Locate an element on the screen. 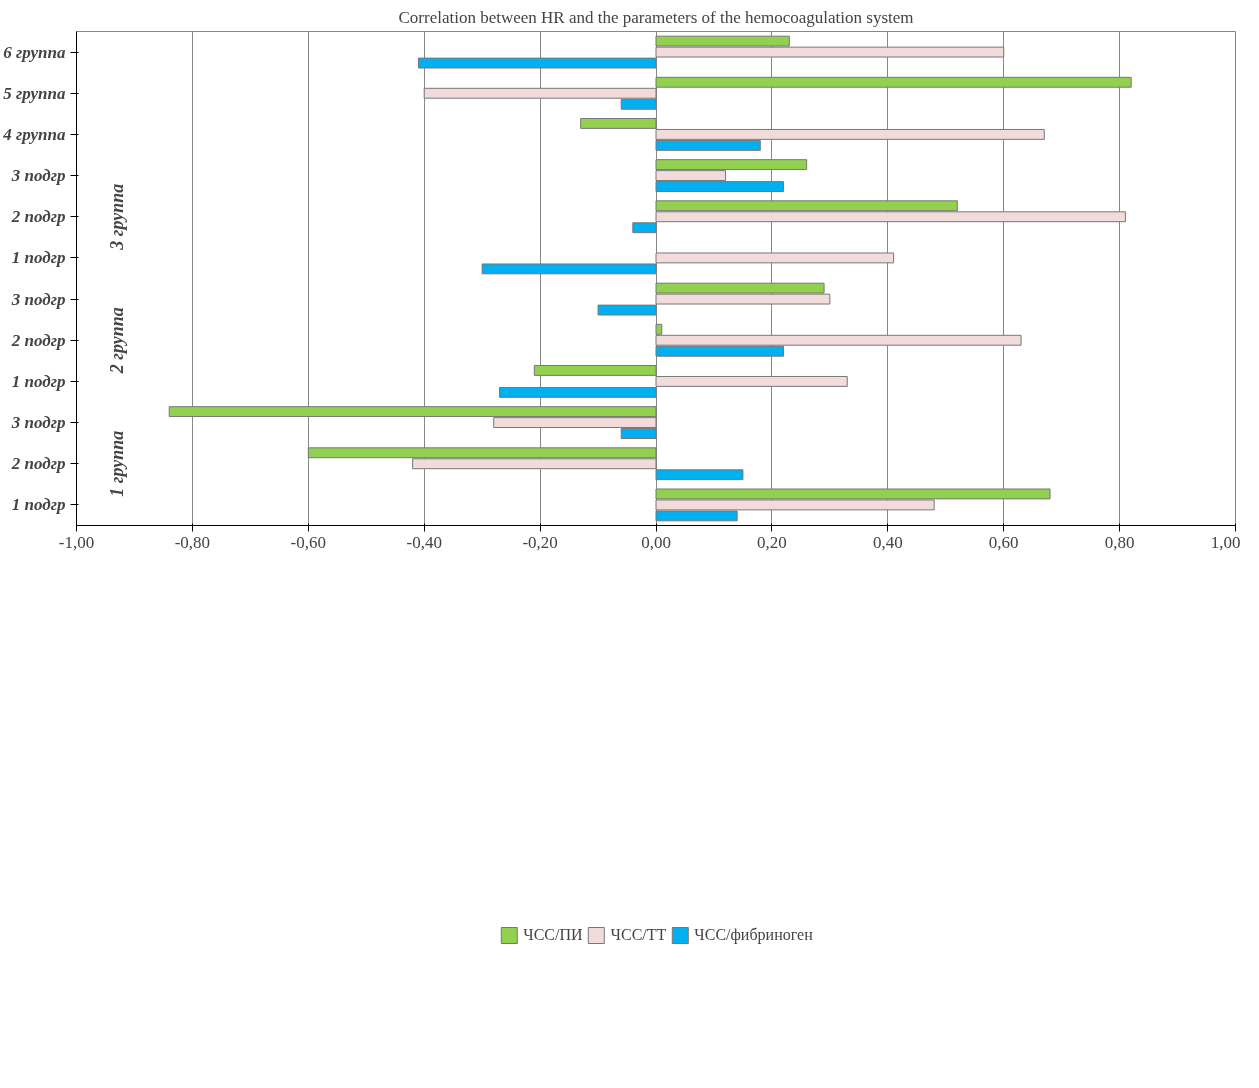  annotation: 2 группа is located at coordinates (117, 341).